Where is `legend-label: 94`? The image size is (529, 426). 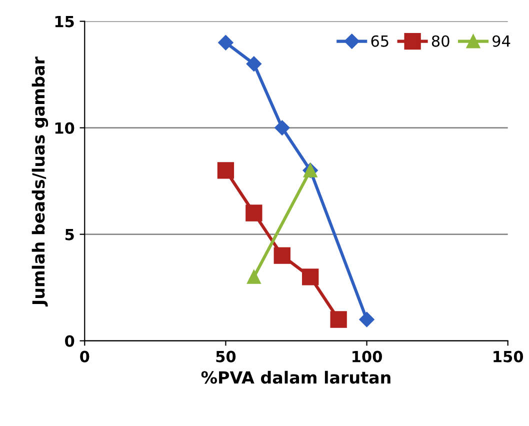
legend-label: 94 is located at coordinates (501, 41).